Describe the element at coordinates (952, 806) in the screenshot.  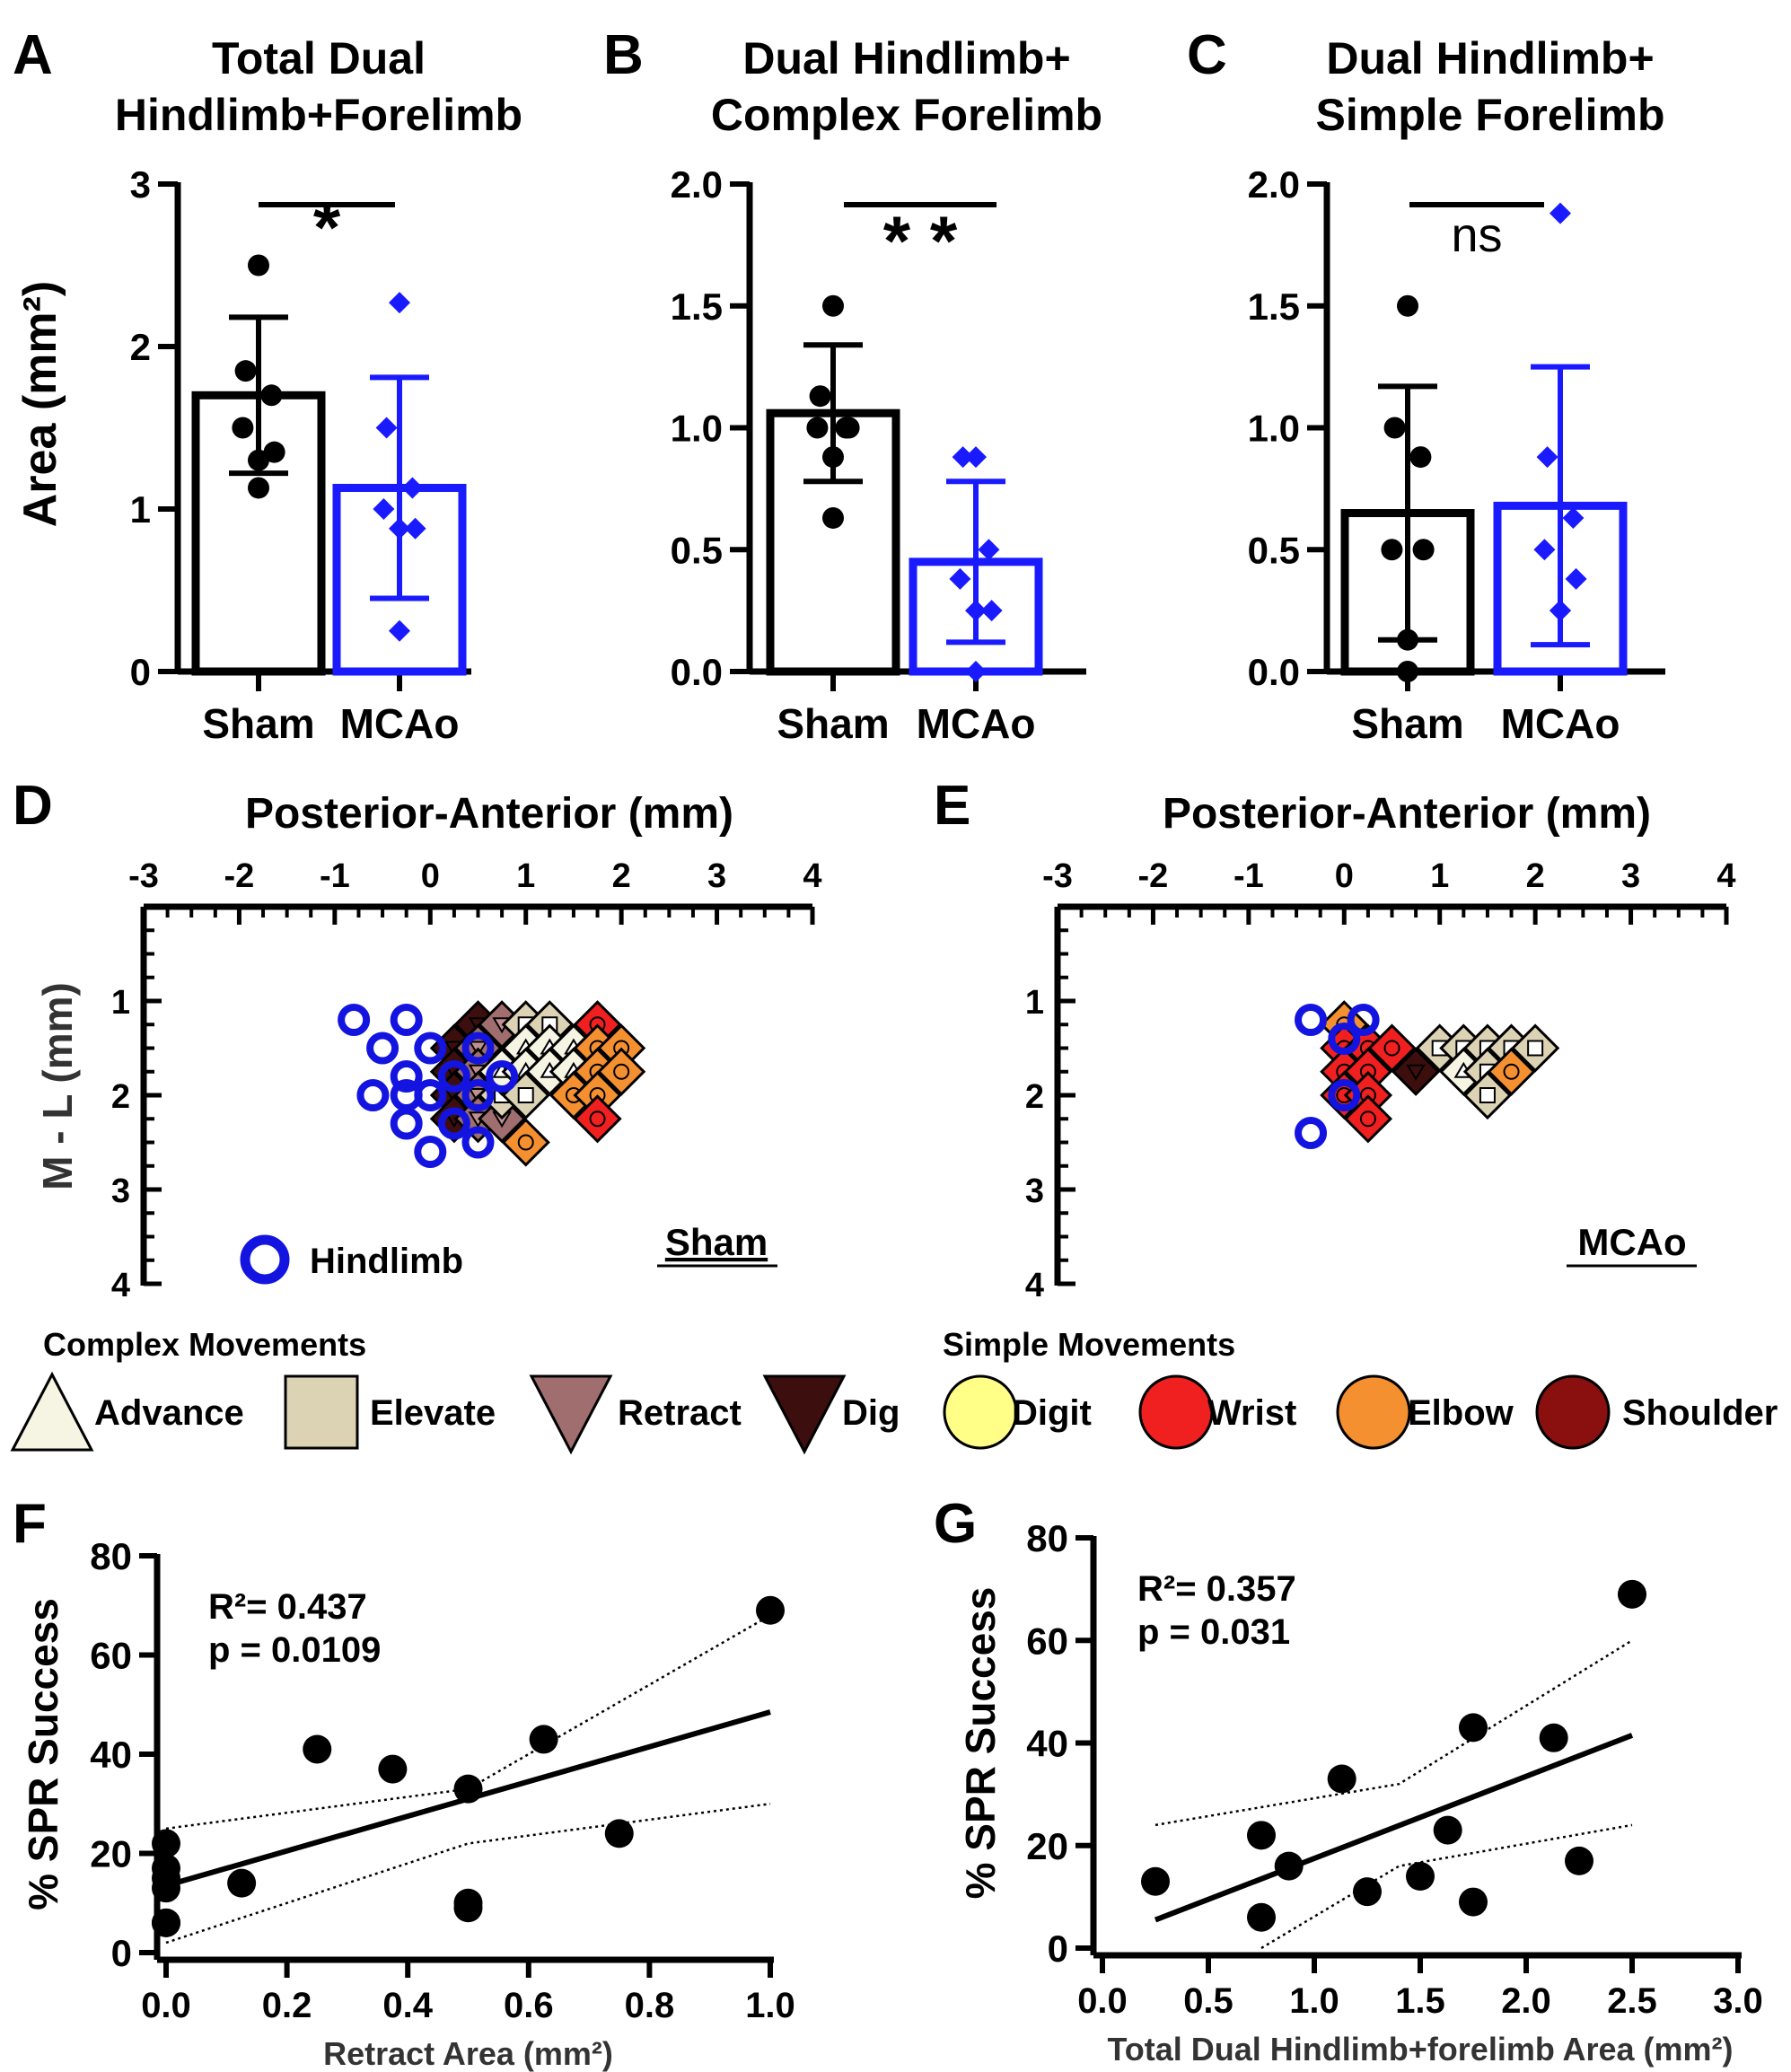
I see `panel-letter-e: E` at that location.